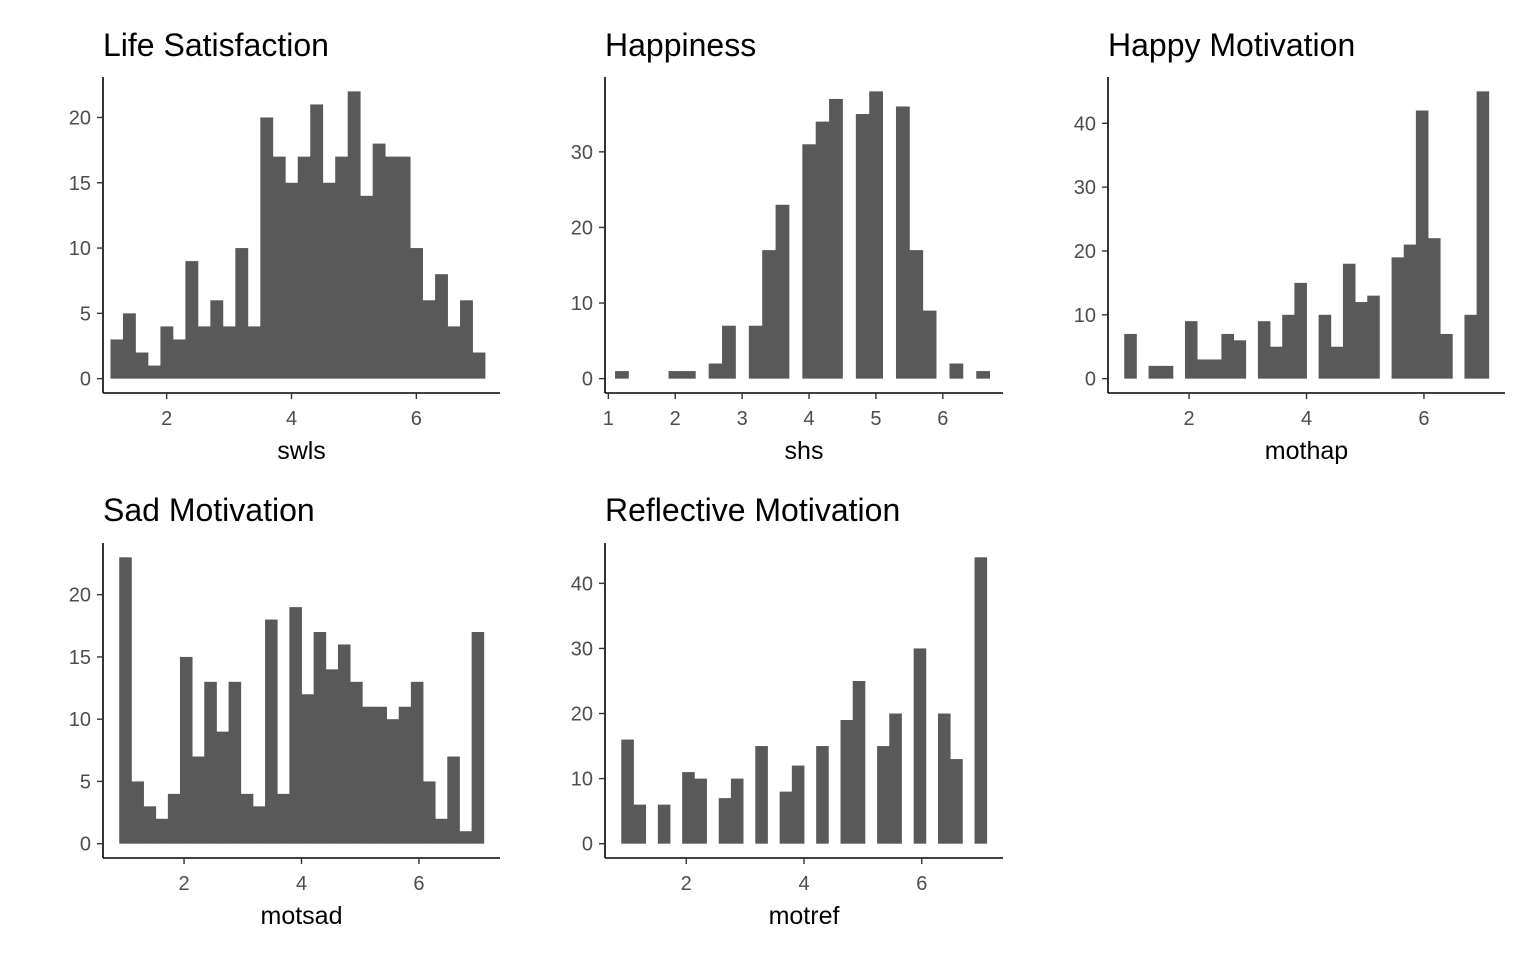 Image resolution: width=1536 pixels, height=960 pixels. I want to click on x-tick-label: 1, so click(608, 419).